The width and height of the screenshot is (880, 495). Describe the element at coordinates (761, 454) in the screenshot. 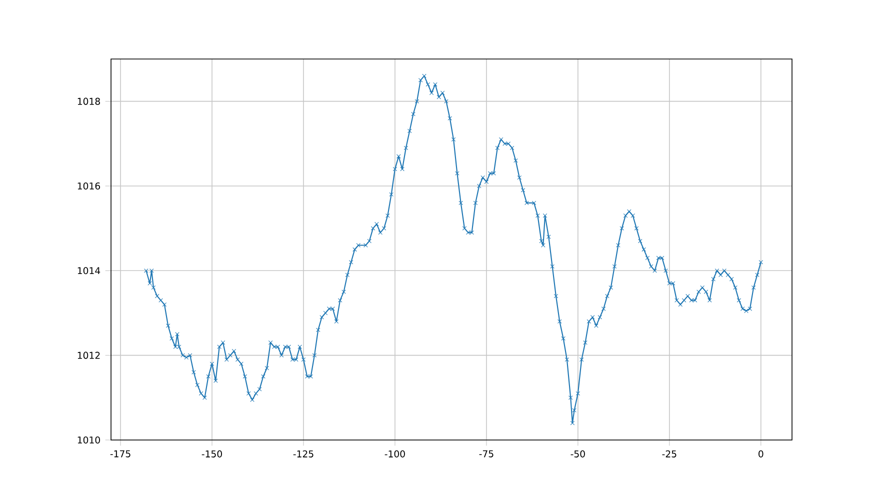

I see `x-tick-label: 0` at that location.